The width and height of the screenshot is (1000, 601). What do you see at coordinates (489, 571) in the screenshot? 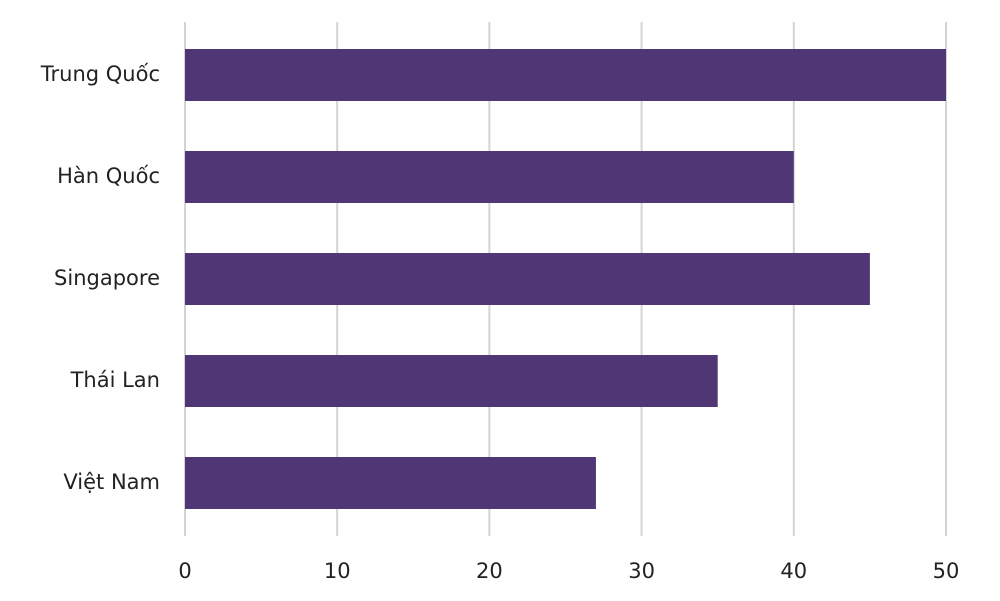
I see `x-tick-label: 20` at bounding box center [489, 571].